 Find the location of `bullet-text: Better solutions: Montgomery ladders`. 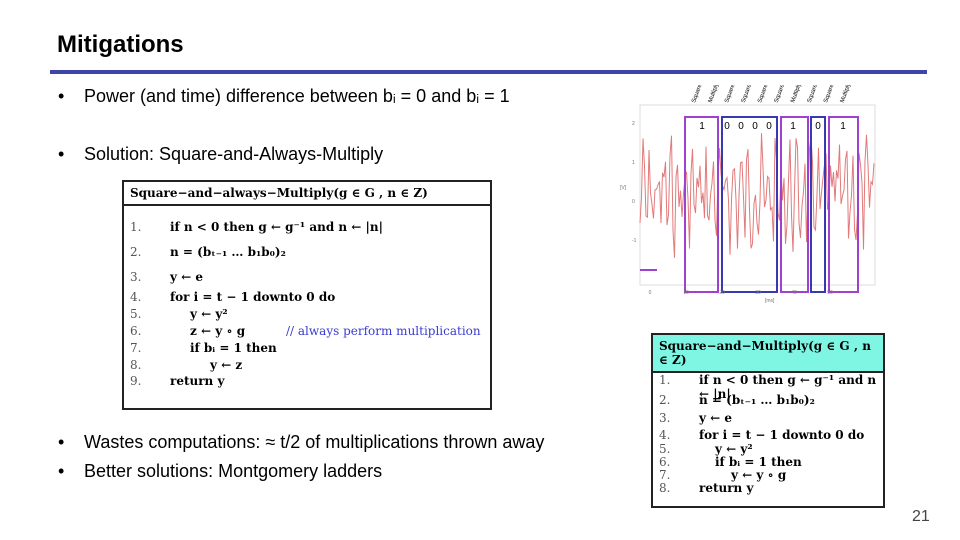

bullet-text: Better solutions: Montgomery ladders is located at coordinates (233, 471).